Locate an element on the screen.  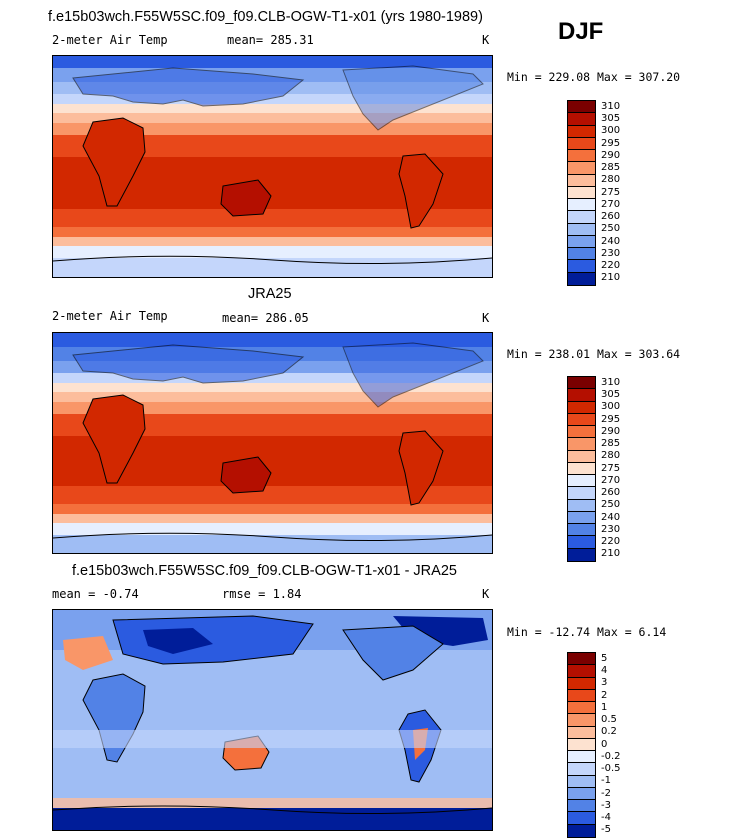
colorbar-tick: 295 is located at coordinates (611, 419).